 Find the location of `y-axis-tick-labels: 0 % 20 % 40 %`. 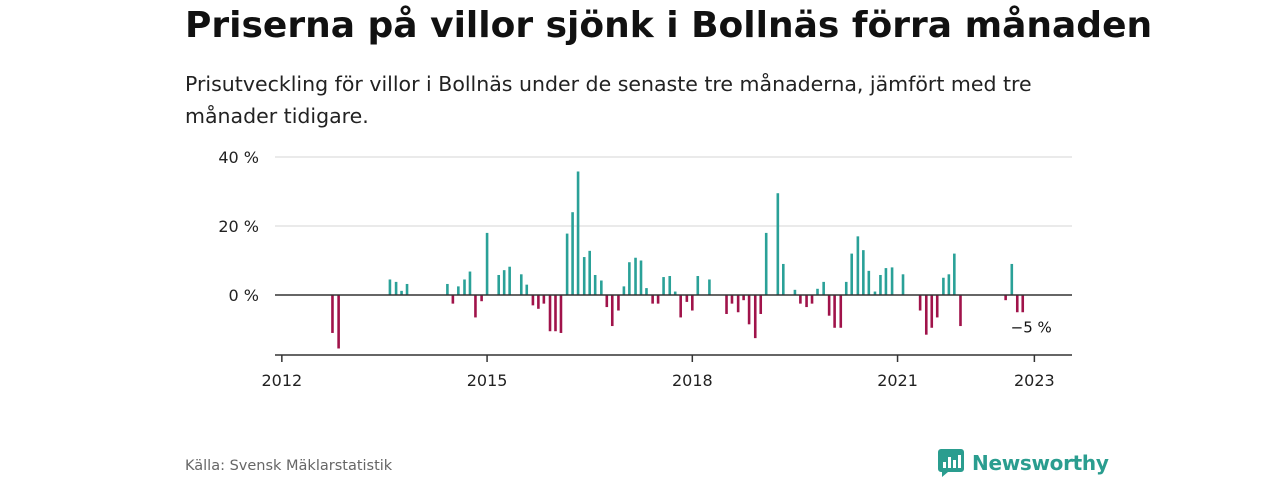

y-axis-tick-labels: 0 % 20 % 40 % is located at coordinates (238, 226).